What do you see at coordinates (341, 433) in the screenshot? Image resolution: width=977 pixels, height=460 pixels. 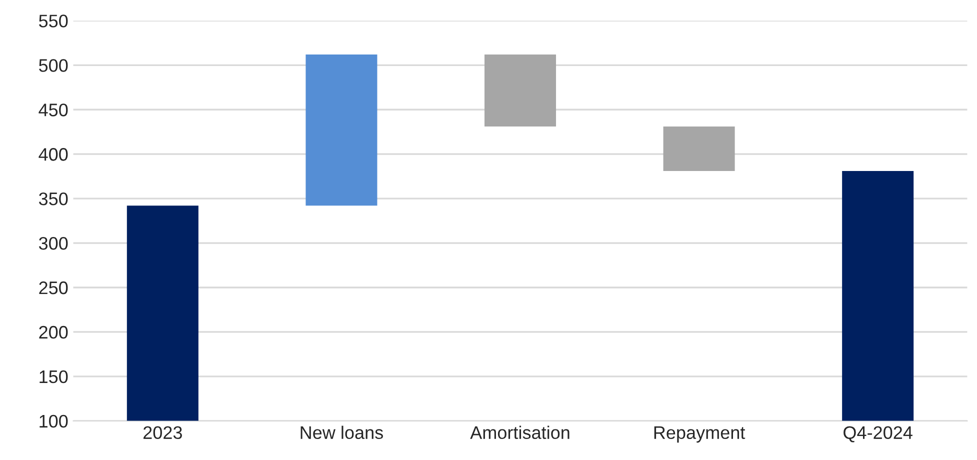 I see `x-tick-label: New loans` at bounding box center [341, 433].